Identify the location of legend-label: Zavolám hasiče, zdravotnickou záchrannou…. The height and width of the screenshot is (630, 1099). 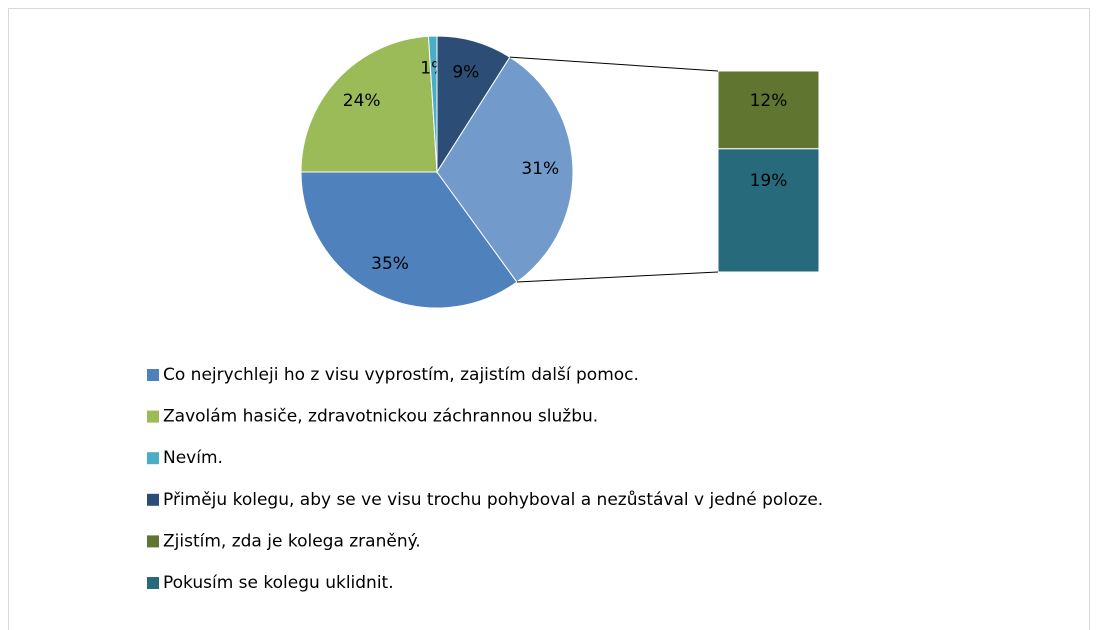
(380, 417).